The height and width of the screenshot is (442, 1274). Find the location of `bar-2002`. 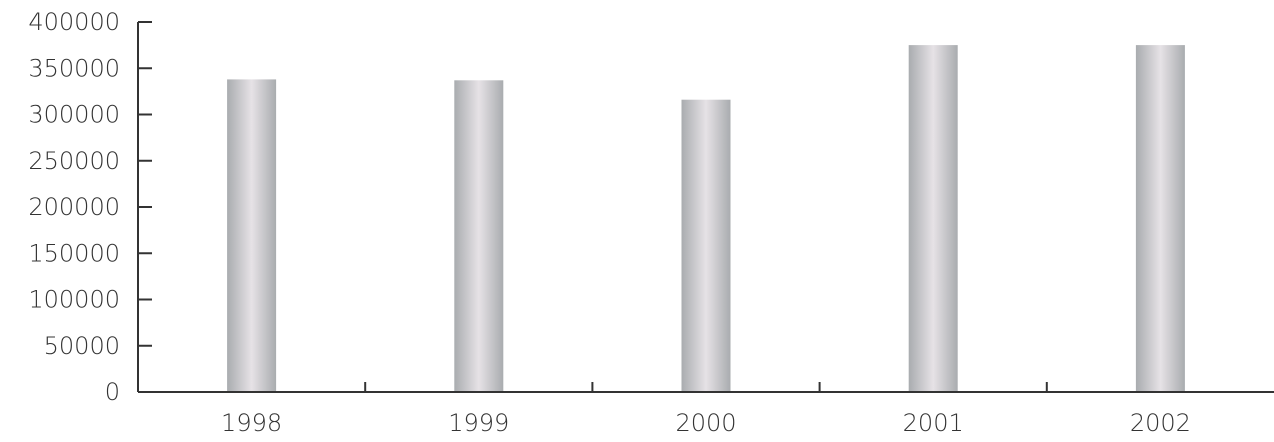

bar-2002 is located at coordinates (1160, 218).